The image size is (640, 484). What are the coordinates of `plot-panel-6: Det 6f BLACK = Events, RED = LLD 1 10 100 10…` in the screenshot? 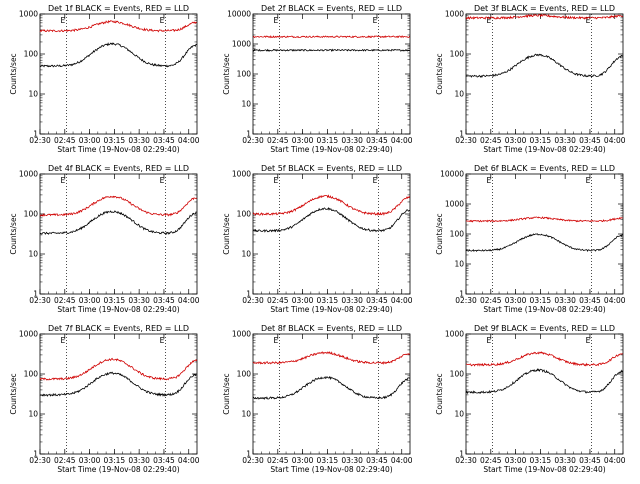 It's located at (530, 239).